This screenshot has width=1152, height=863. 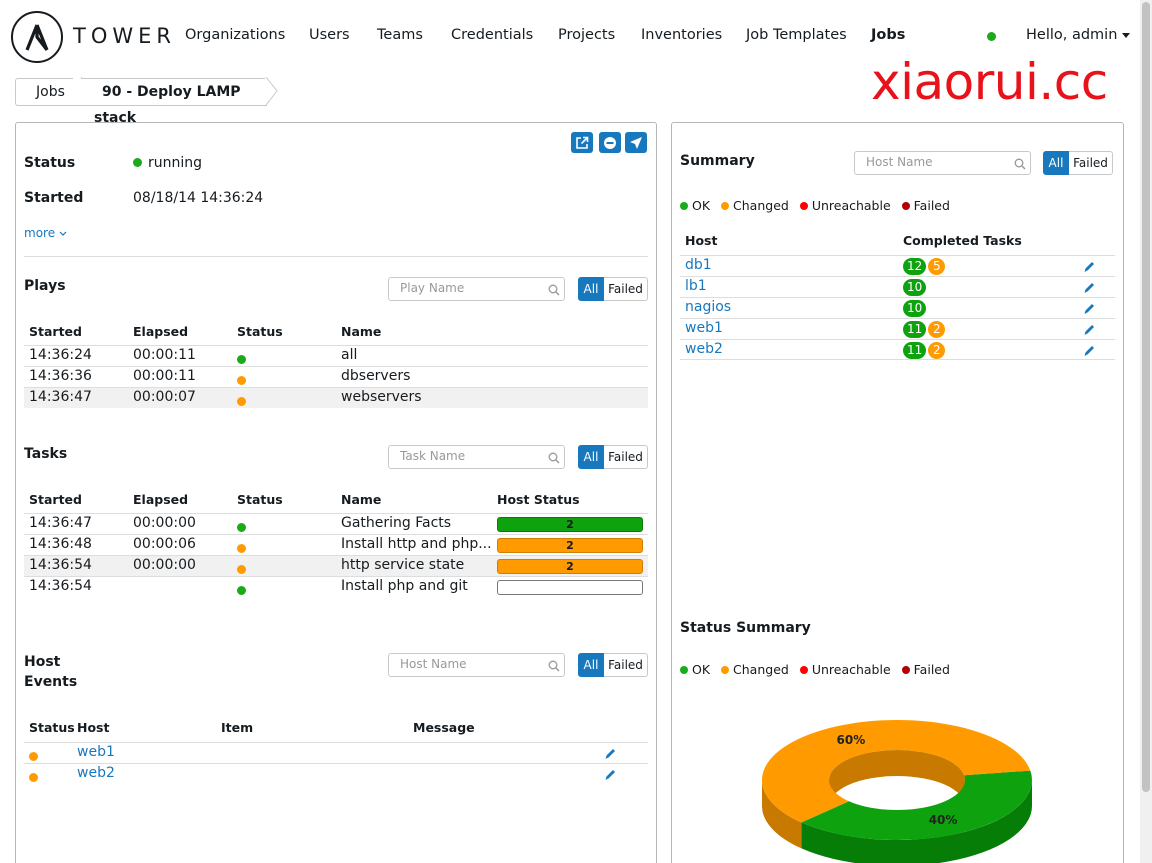 I want to click on tasks-col-elapsed: Elapsed, so click(x=161, y=499).